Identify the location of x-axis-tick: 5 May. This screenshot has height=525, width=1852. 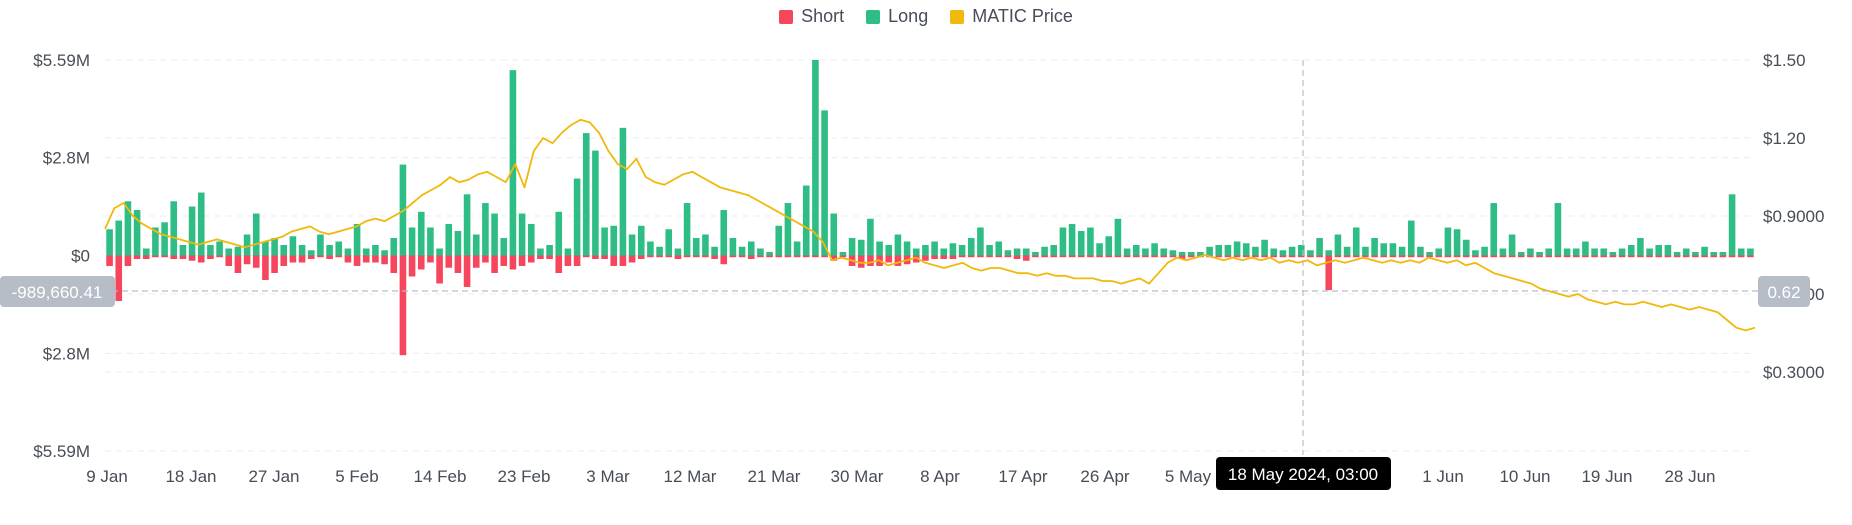
(1188, 476).